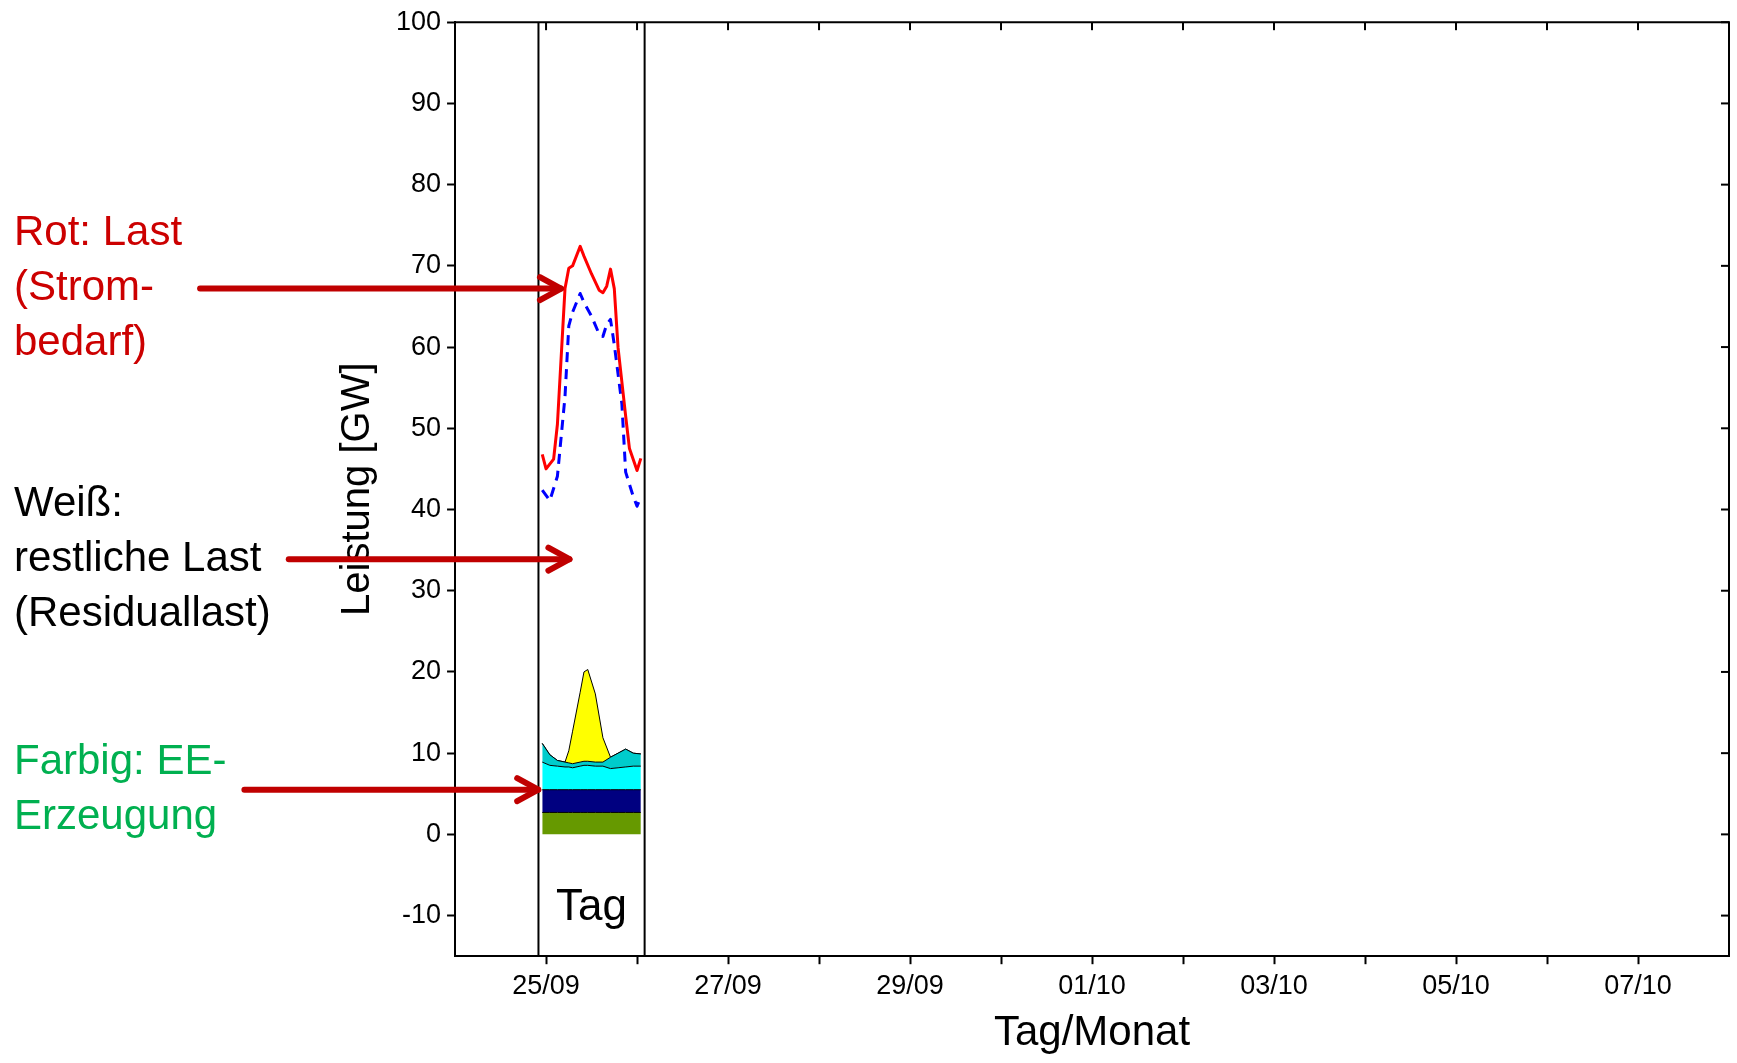 The image size is (1737, 1063). What do you see at coordinates (426, 101) in the screenshot?
I see `y-tick-label: 90` at bounding box center [426, 101].